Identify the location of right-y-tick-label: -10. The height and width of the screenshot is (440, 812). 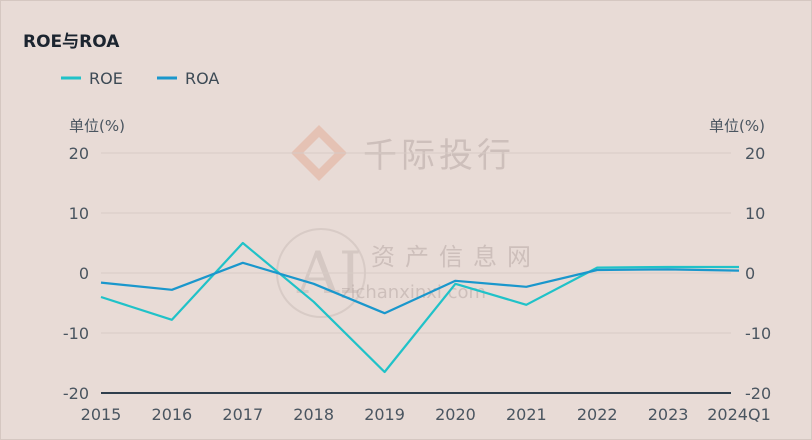
(758, 333).